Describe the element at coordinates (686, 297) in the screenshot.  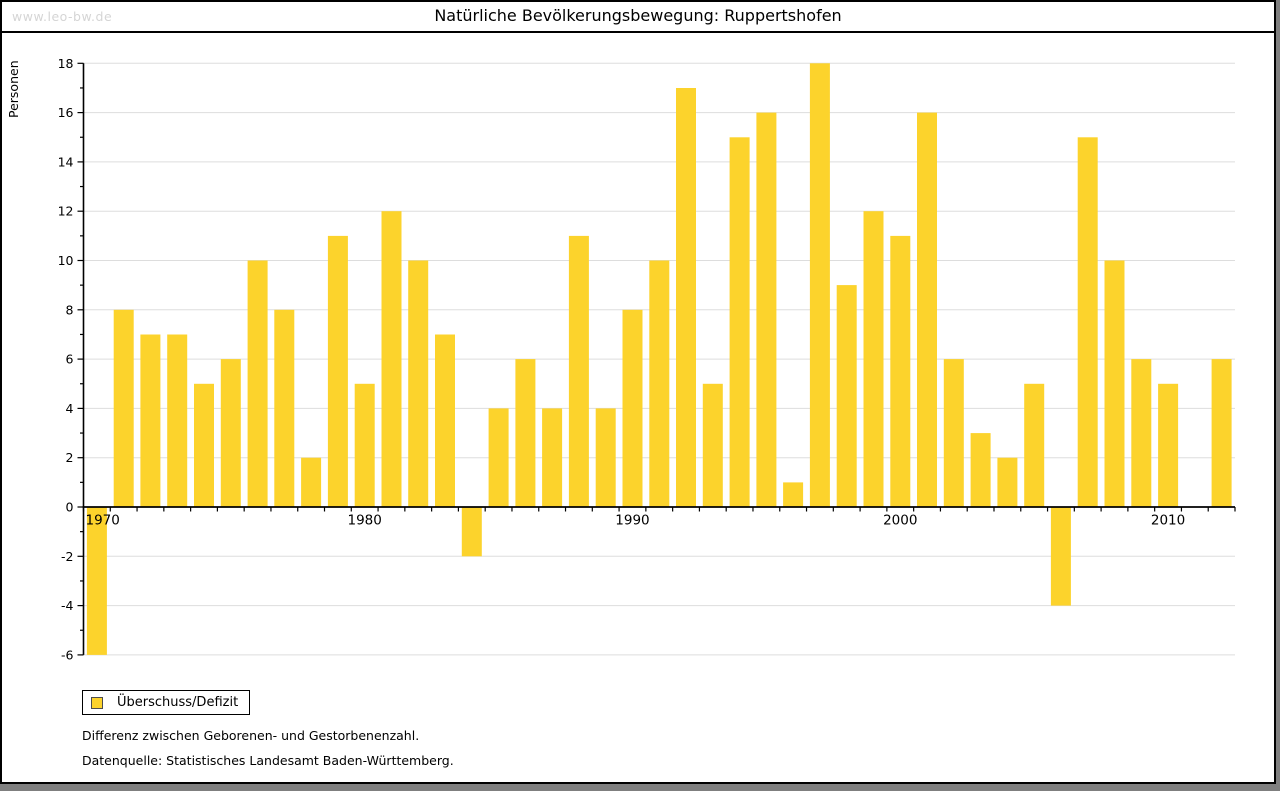
I see `bar-1992` at that location.